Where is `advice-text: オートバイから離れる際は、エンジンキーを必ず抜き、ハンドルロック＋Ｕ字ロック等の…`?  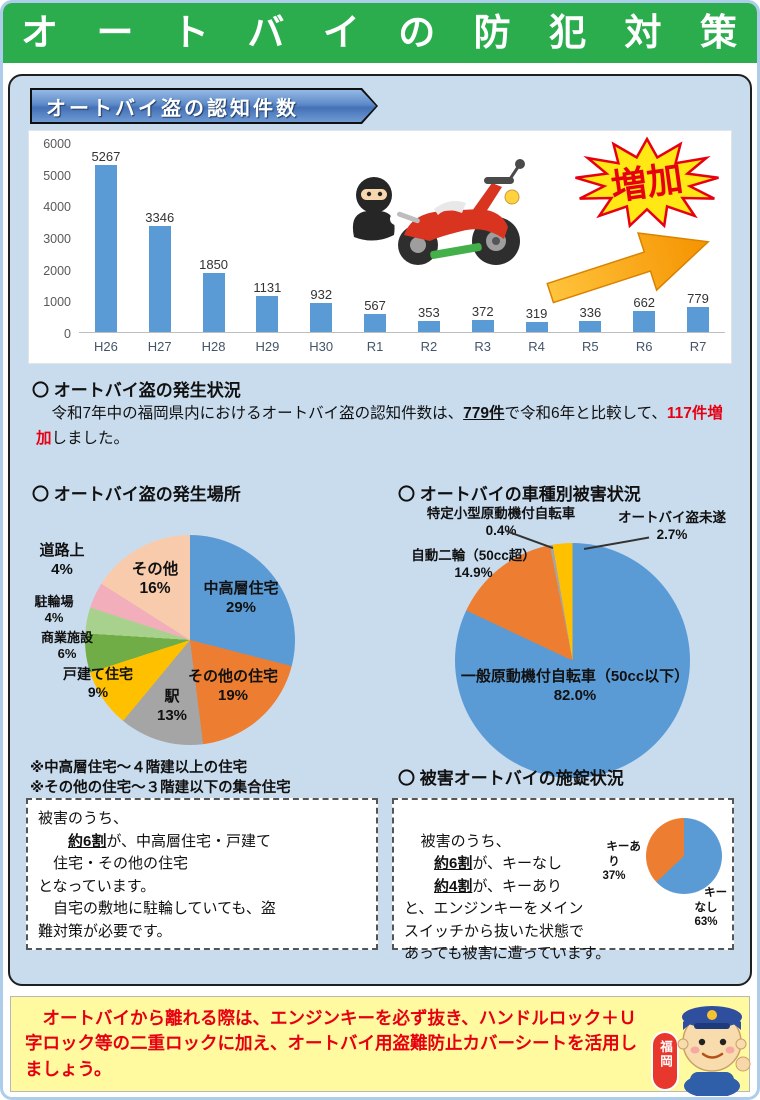 advice-text: オートバイから離れる際は、エンジンキーを必ず抜き、ハンドルロック＋Ｕ字ロック等の… is located at coordinates (331, 1043).